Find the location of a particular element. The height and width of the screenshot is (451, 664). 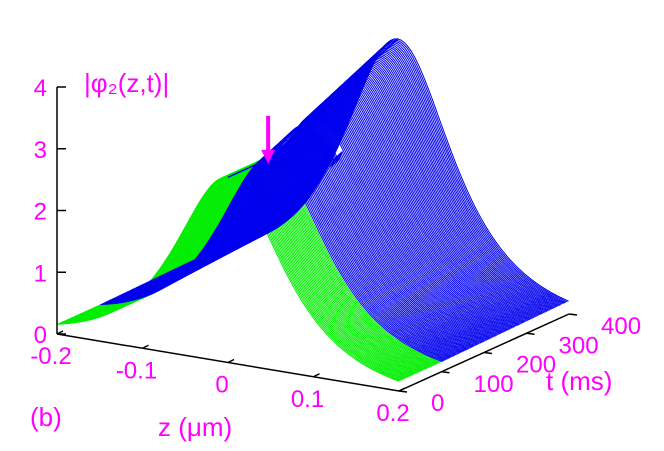

vertical-tick-label: 3 is located at coordinates (40, 150).